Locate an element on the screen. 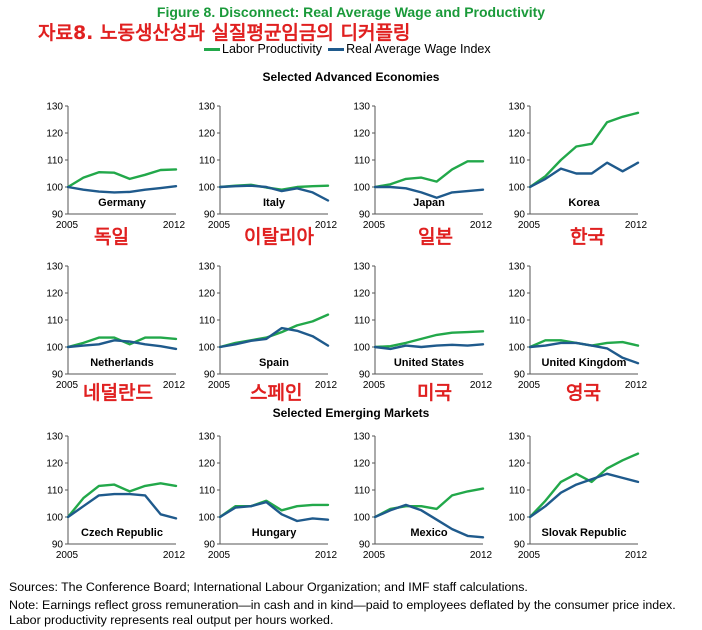 This screenshot has height=630, width=702. chart-united-kingdom: 90 100 110 120 130 2005 2012 United Kingdom is located at coordinates (577, 327).